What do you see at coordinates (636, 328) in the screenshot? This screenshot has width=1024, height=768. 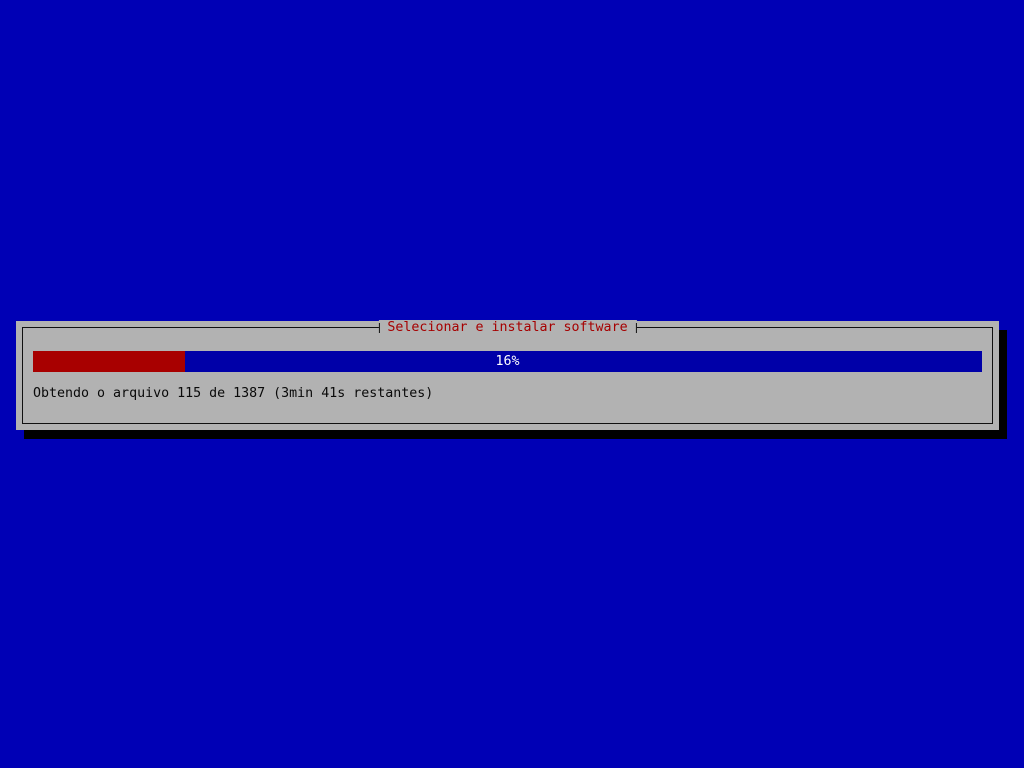 I see `title-right-tick-icon` at bounding box center [636, 328].